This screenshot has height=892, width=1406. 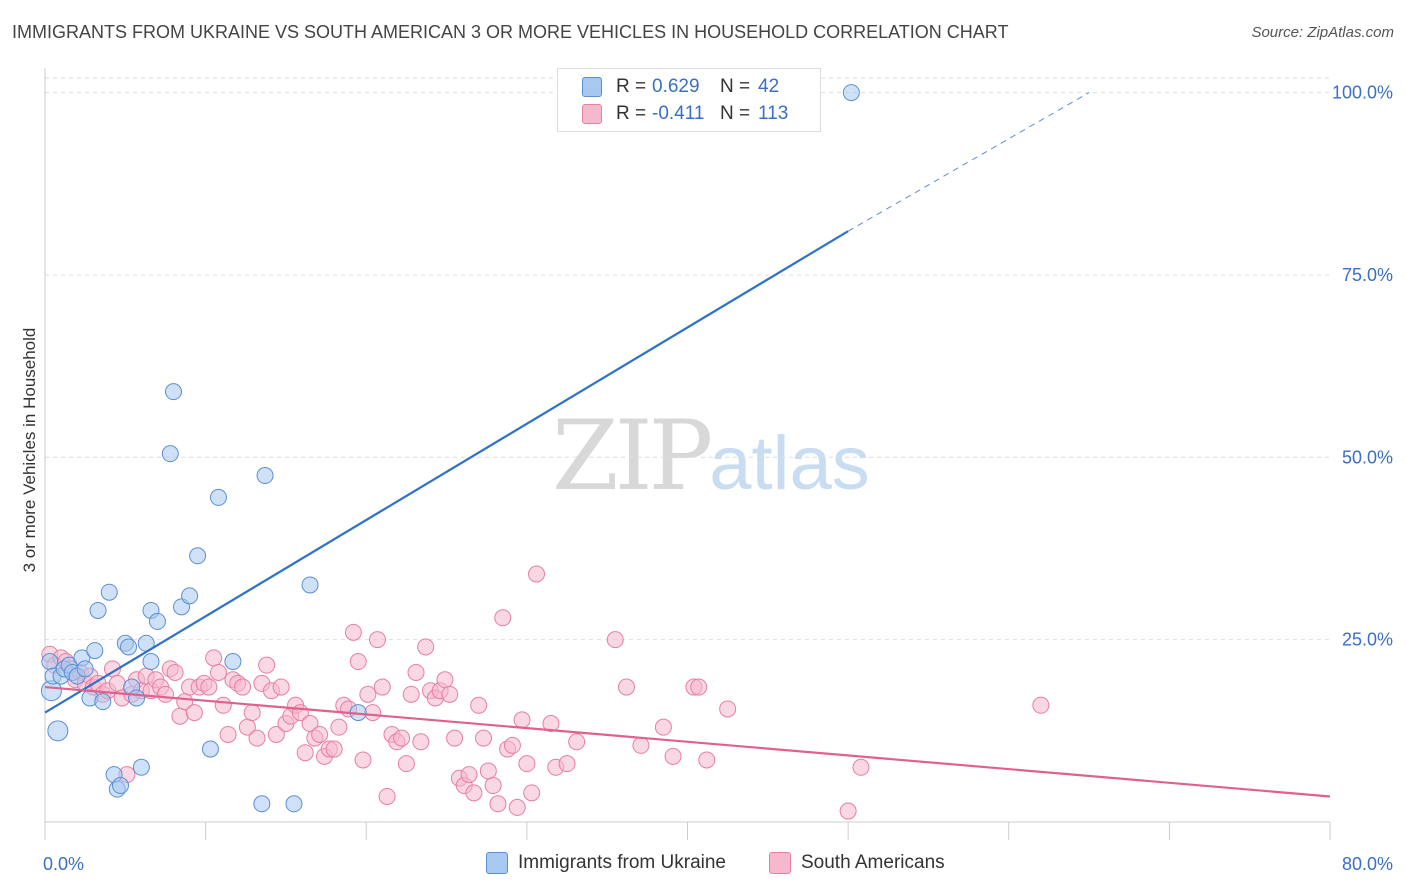 I want to click on y-tick-label: 25.0%, so click(x=1367, y=640).